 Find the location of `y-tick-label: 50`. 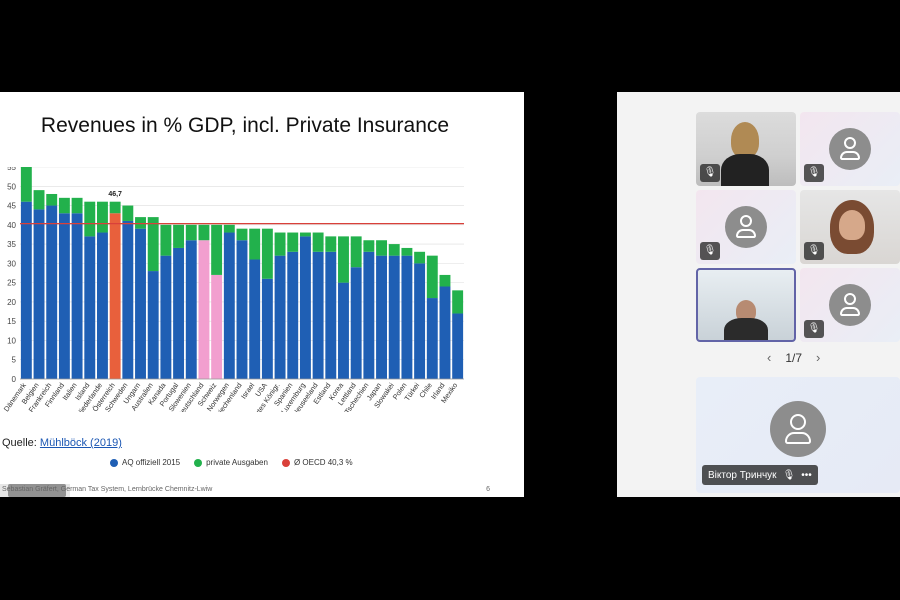

y-tick-label: 50 is located at coordinates (11, 186).